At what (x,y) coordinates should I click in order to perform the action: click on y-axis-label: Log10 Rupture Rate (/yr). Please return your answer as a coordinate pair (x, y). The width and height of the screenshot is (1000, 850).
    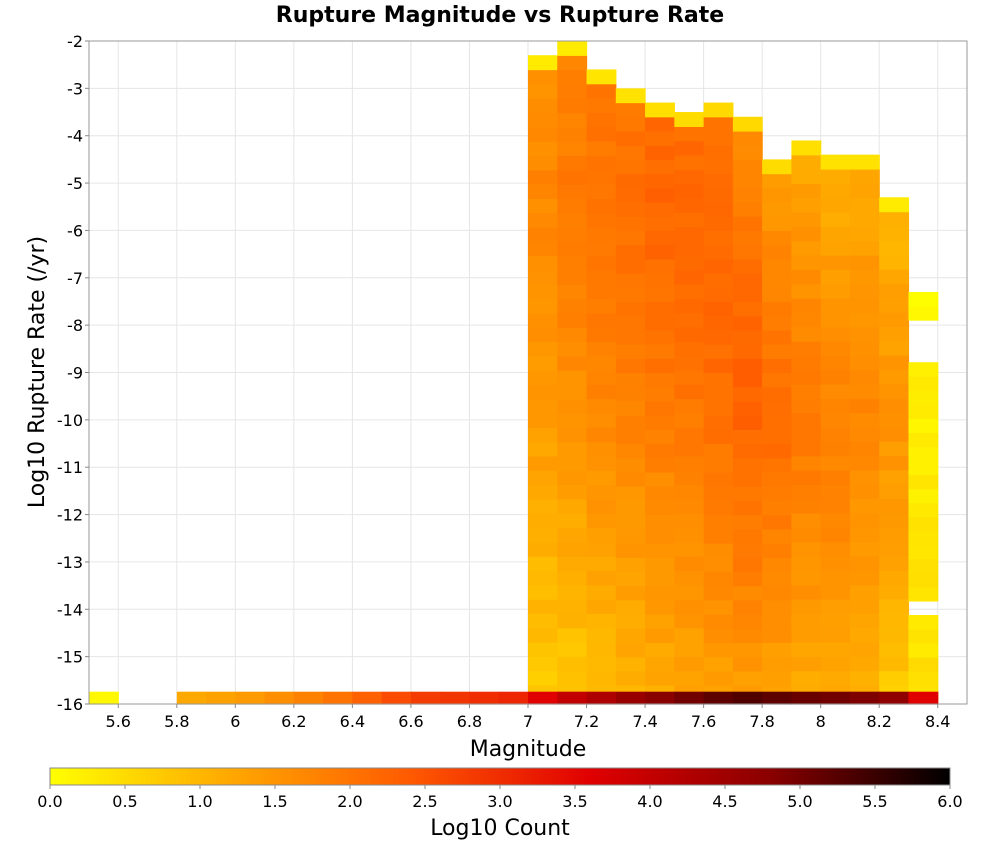
    Looking at the image, I should click on (37, 372).